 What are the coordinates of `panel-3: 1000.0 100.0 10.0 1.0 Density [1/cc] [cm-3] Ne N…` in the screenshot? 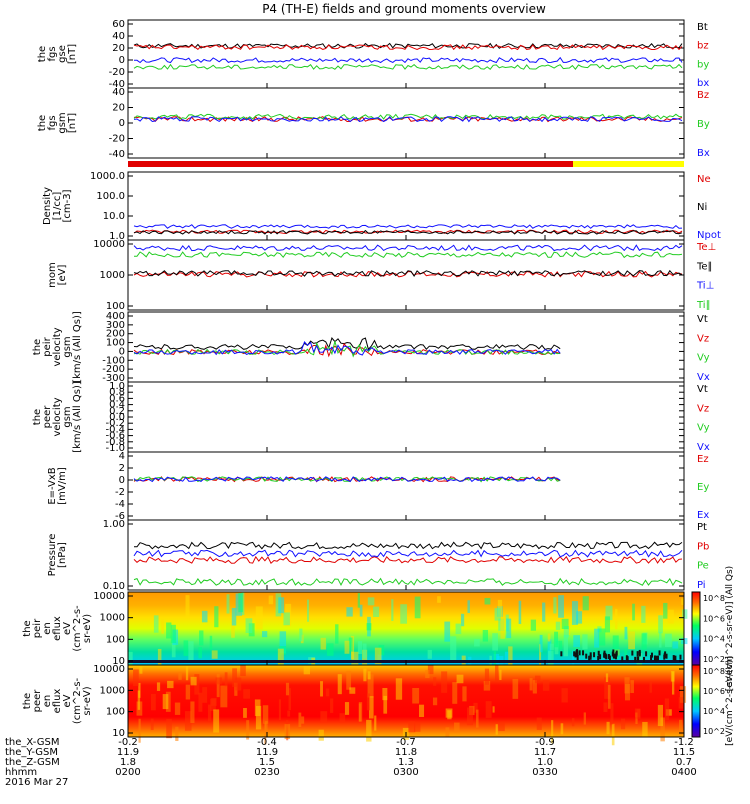 It's located at (381, 206).